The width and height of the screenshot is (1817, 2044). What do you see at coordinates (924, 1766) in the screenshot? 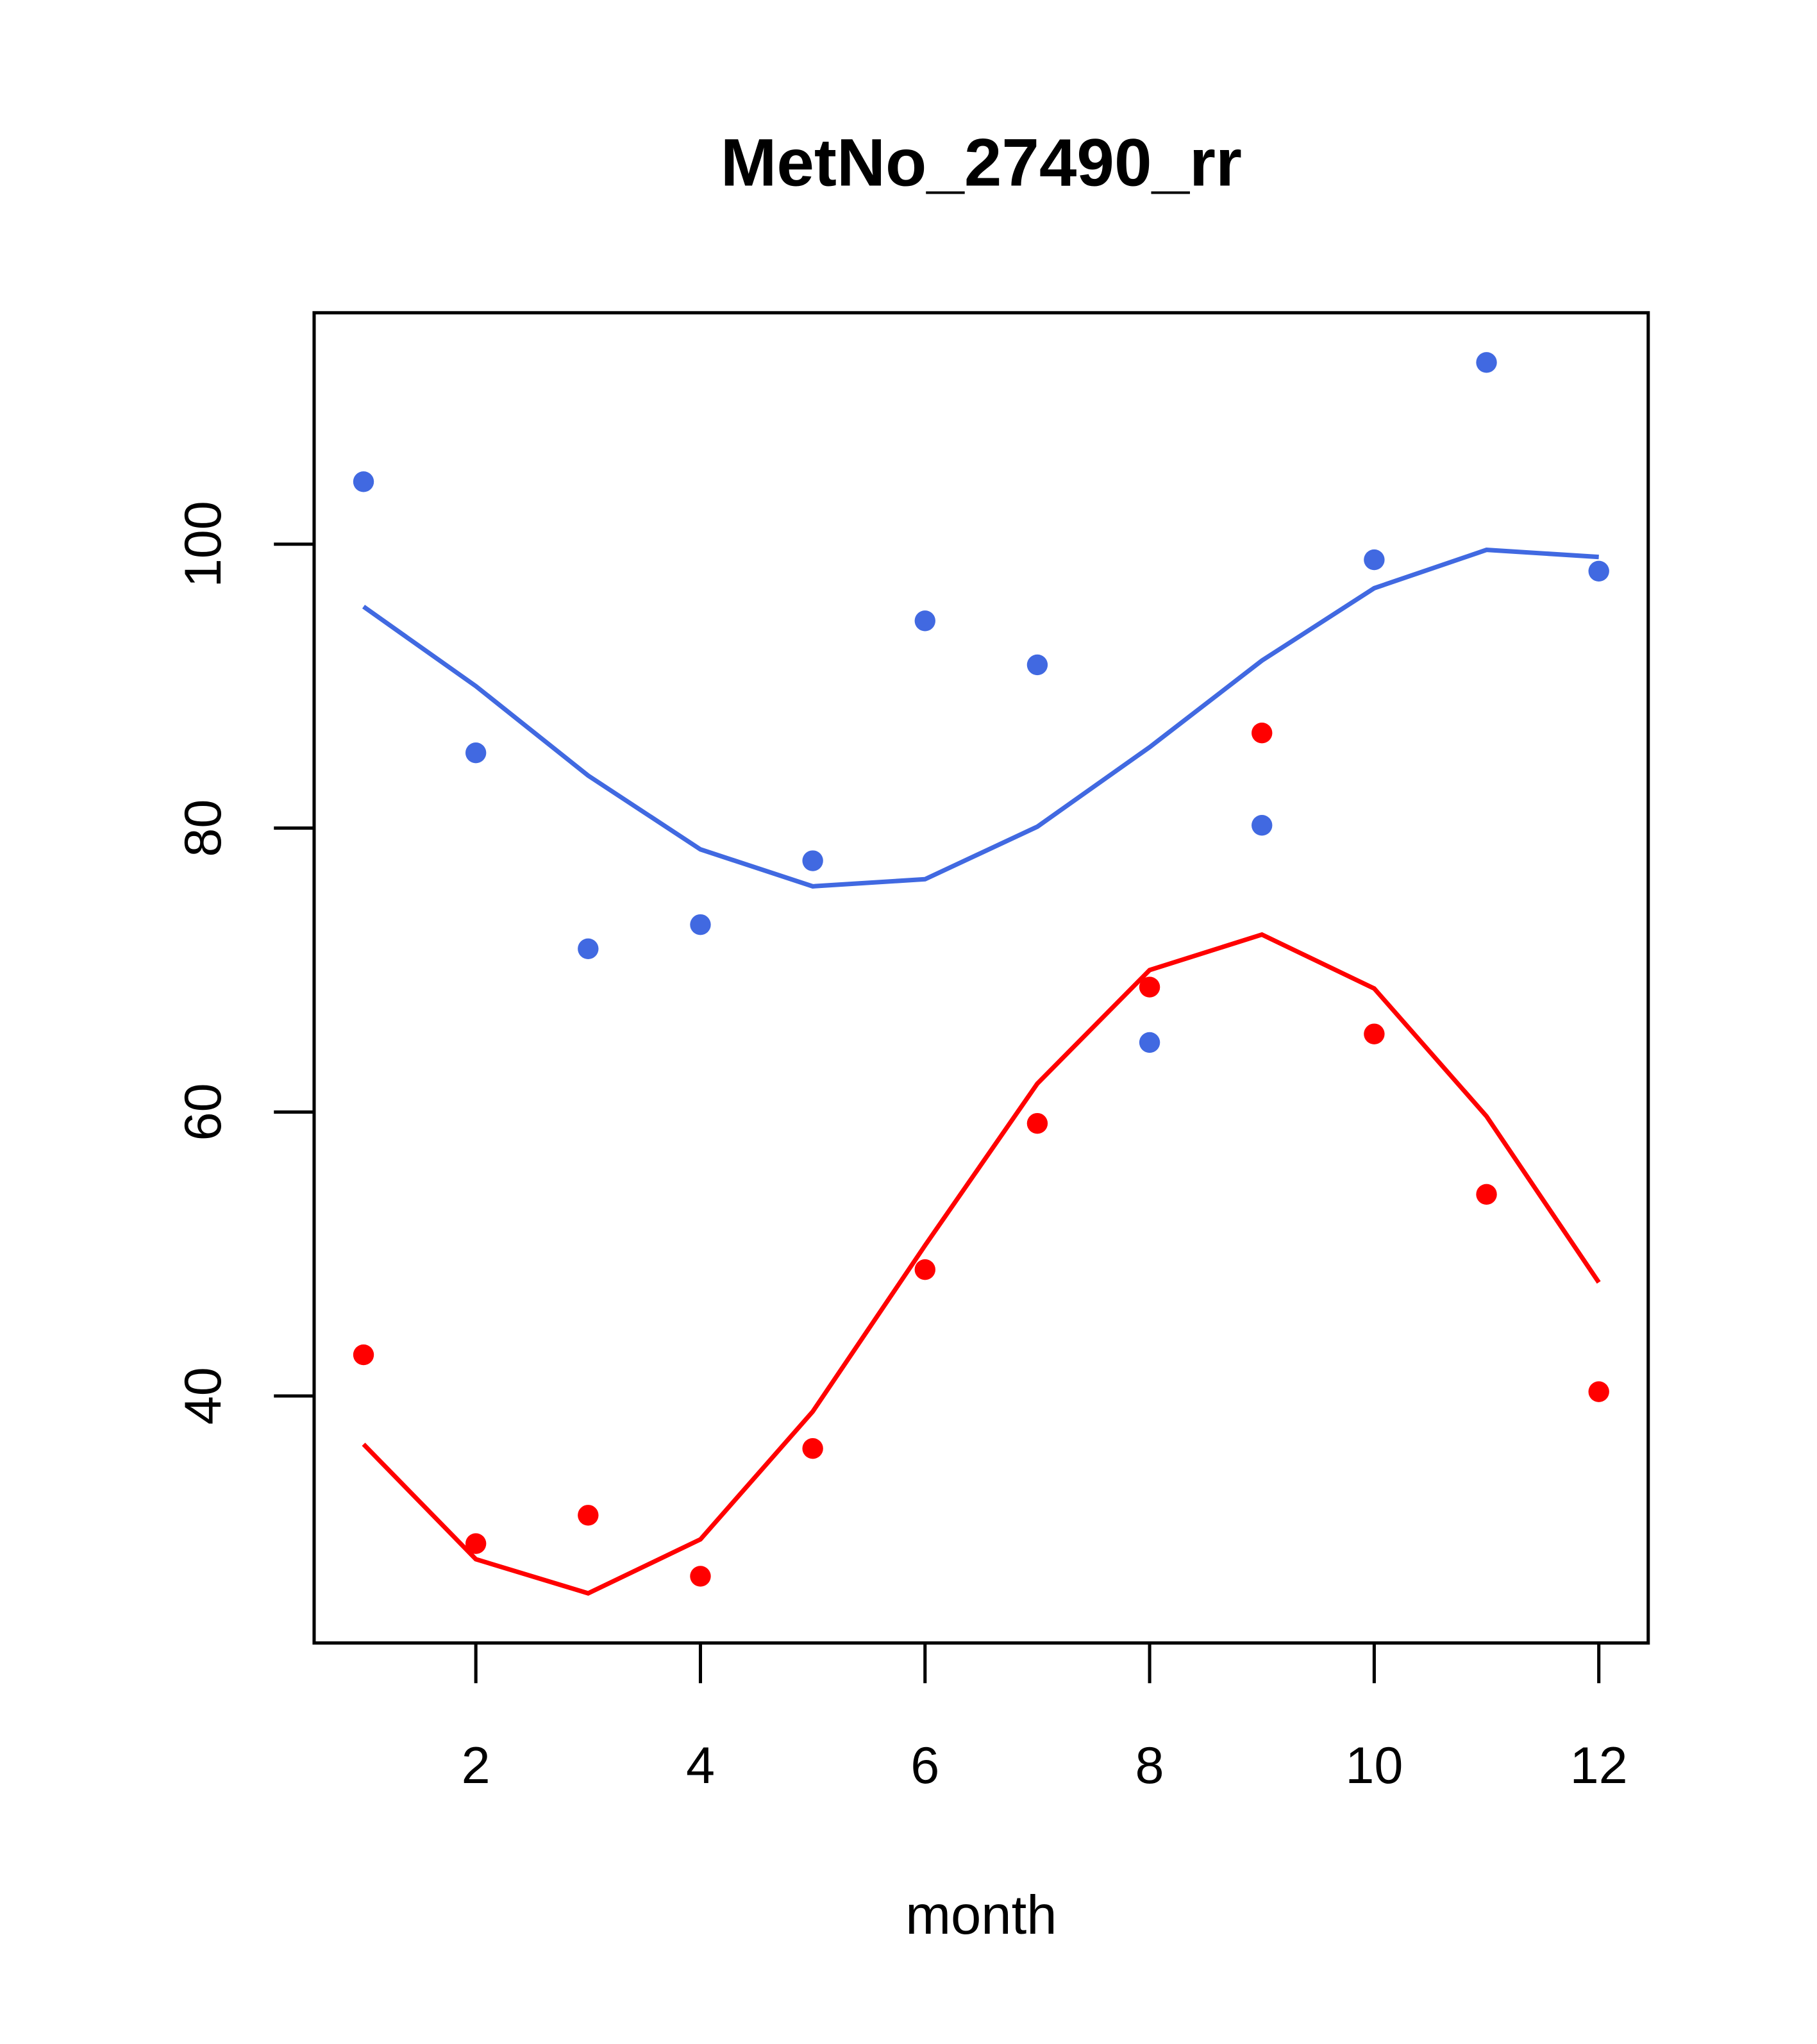
I see `x-tick-label: 6` at bounding box center [924, 1766].